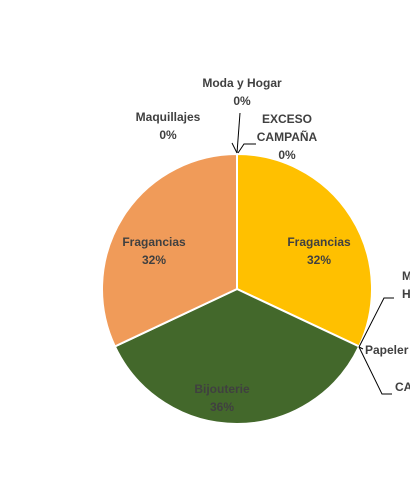 This screenshot has height=490, width=410. I want to click on slice-label-4-line-0: Bijouterie, so click(222, 389).